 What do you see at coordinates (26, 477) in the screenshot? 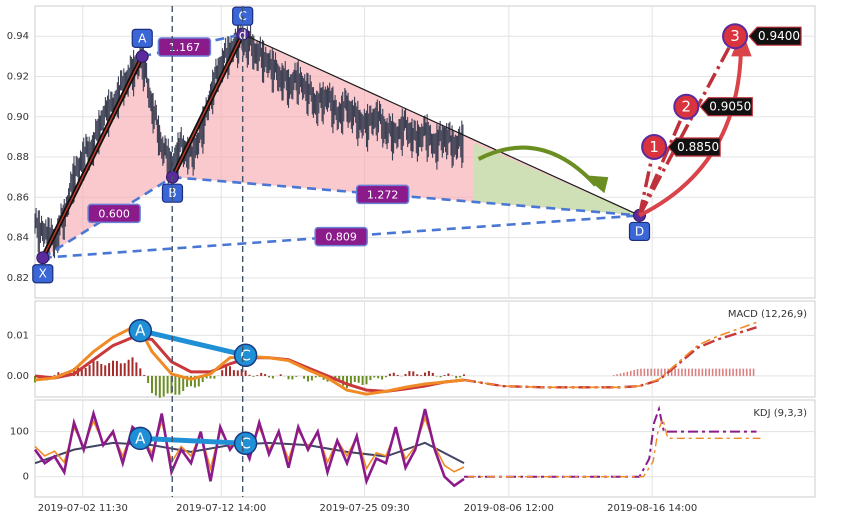
I see `kdj-y-tick: 0` at bounding box center [26, 477].